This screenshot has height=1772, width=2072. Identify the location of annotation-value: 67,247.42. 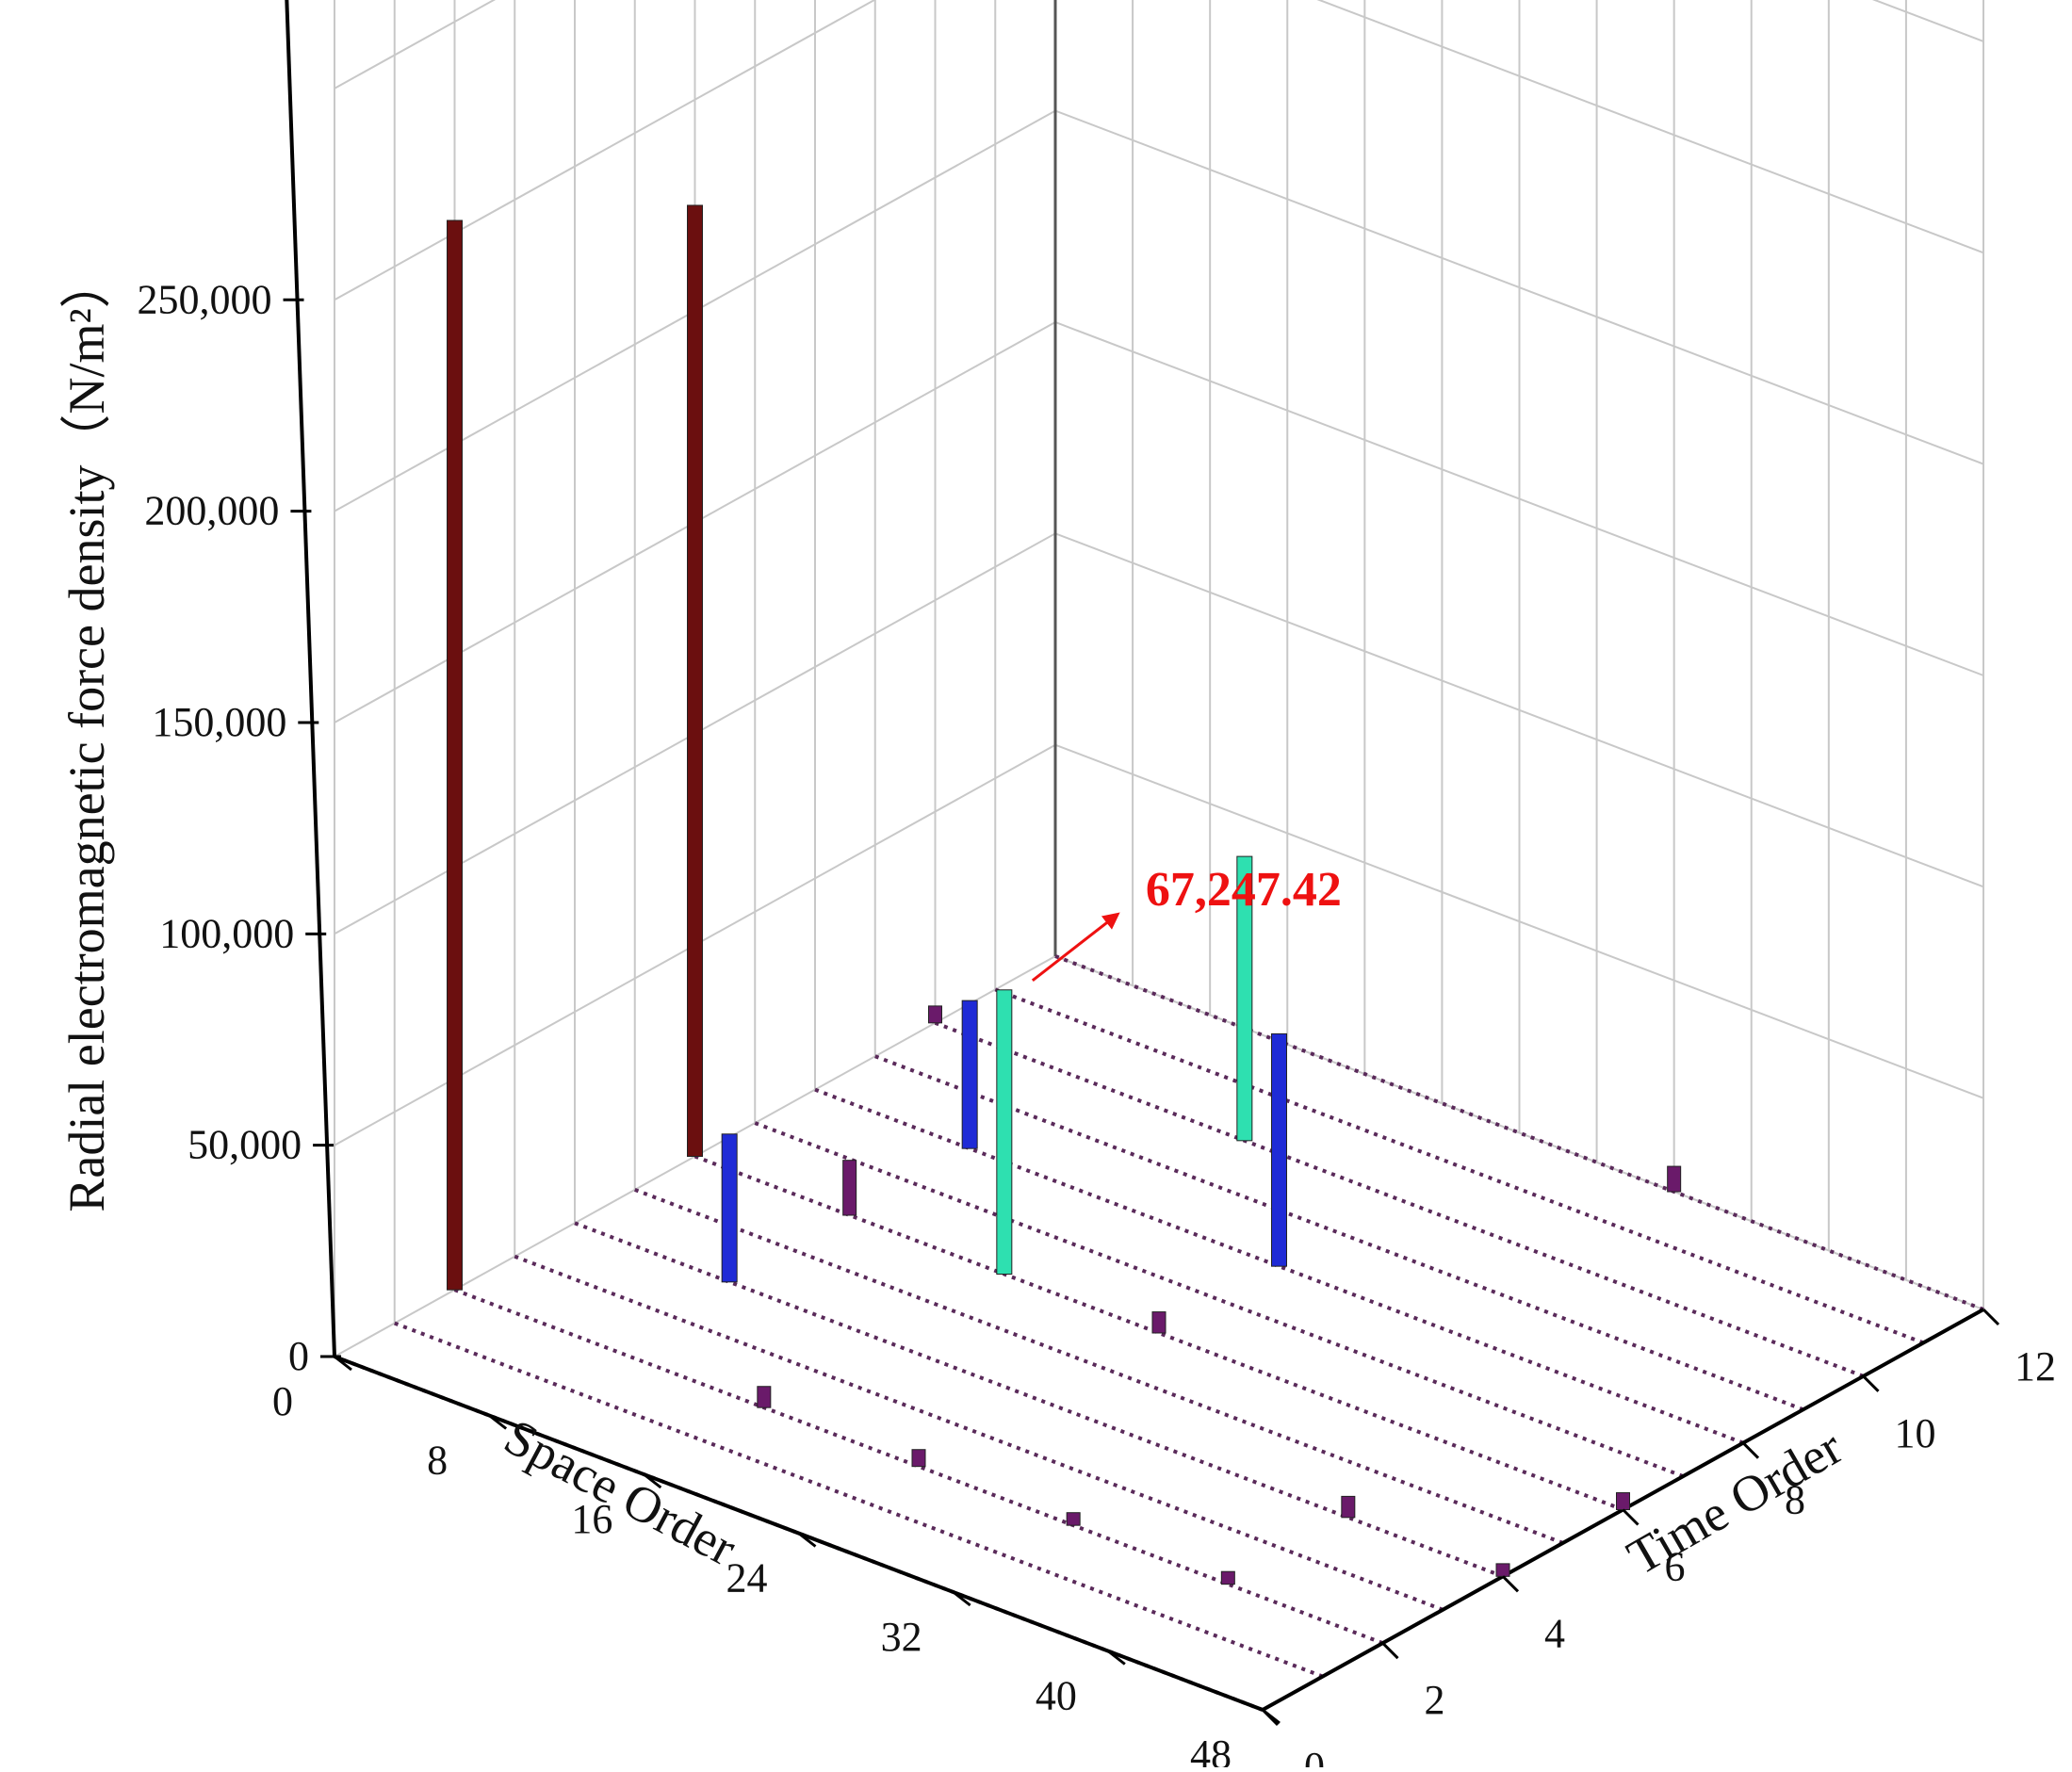
(1244, 890).